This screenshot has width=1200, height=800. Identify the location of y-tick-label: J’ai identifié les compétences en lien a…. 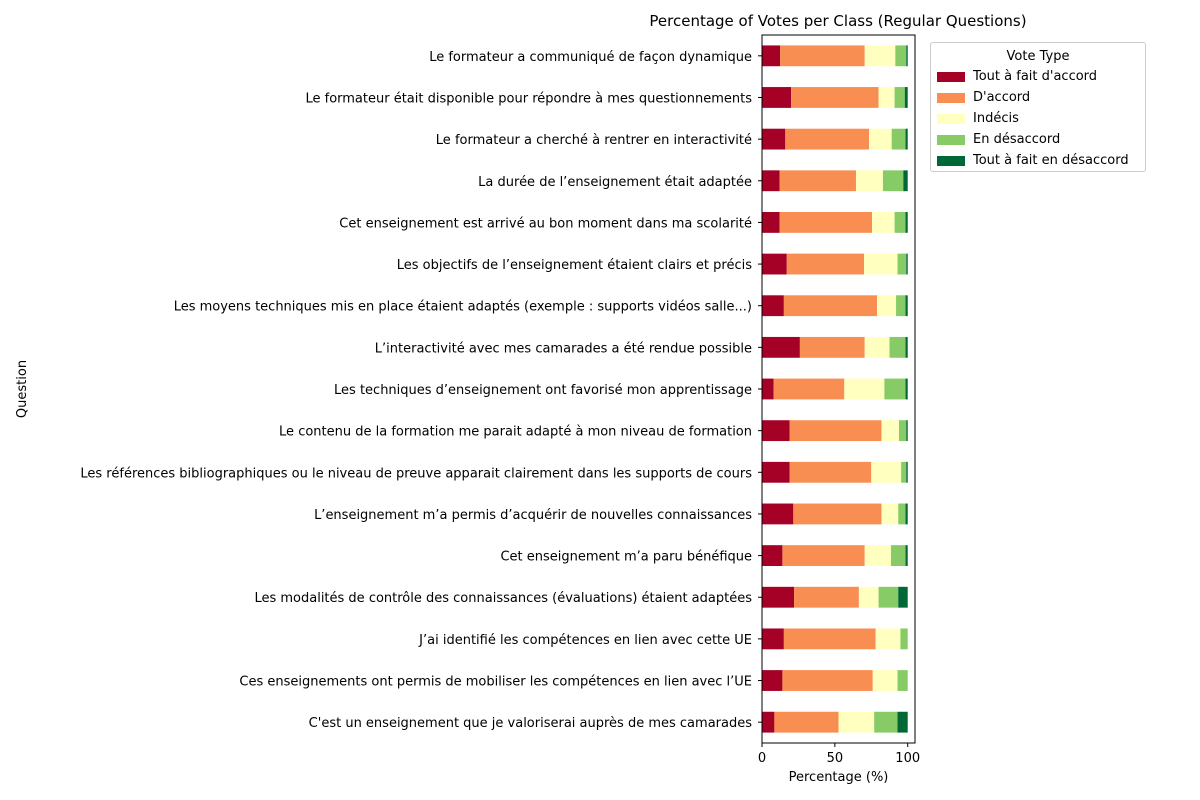
(585, 640).